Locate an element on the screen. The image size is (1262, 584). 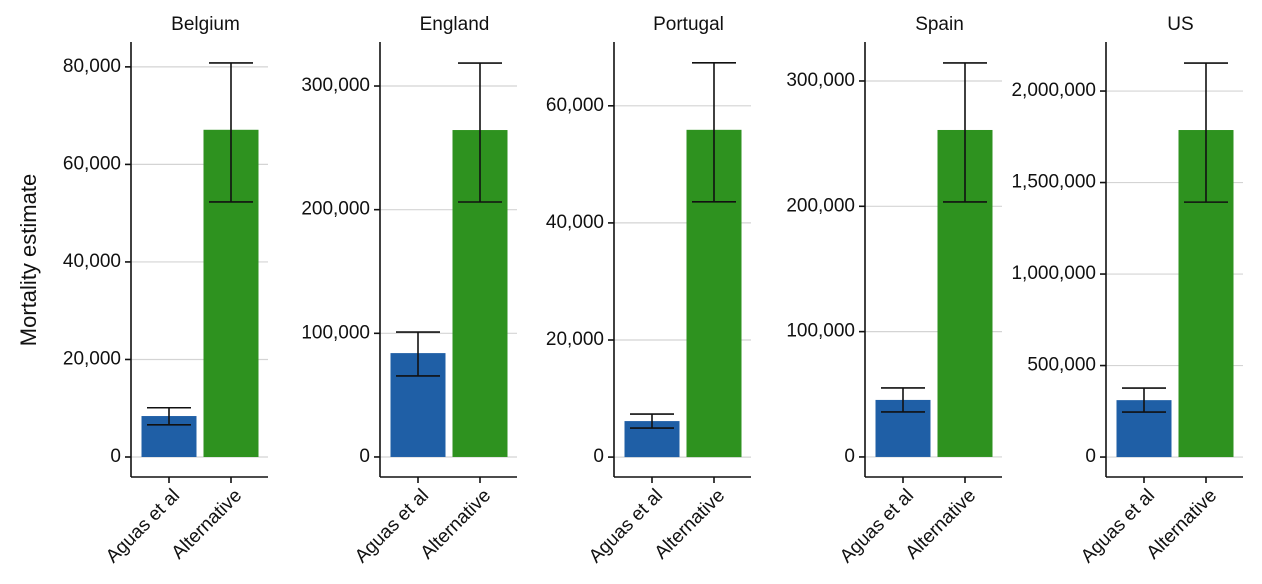
y-tick-label: 1,500,000 is located at coordinates (1053, 182).